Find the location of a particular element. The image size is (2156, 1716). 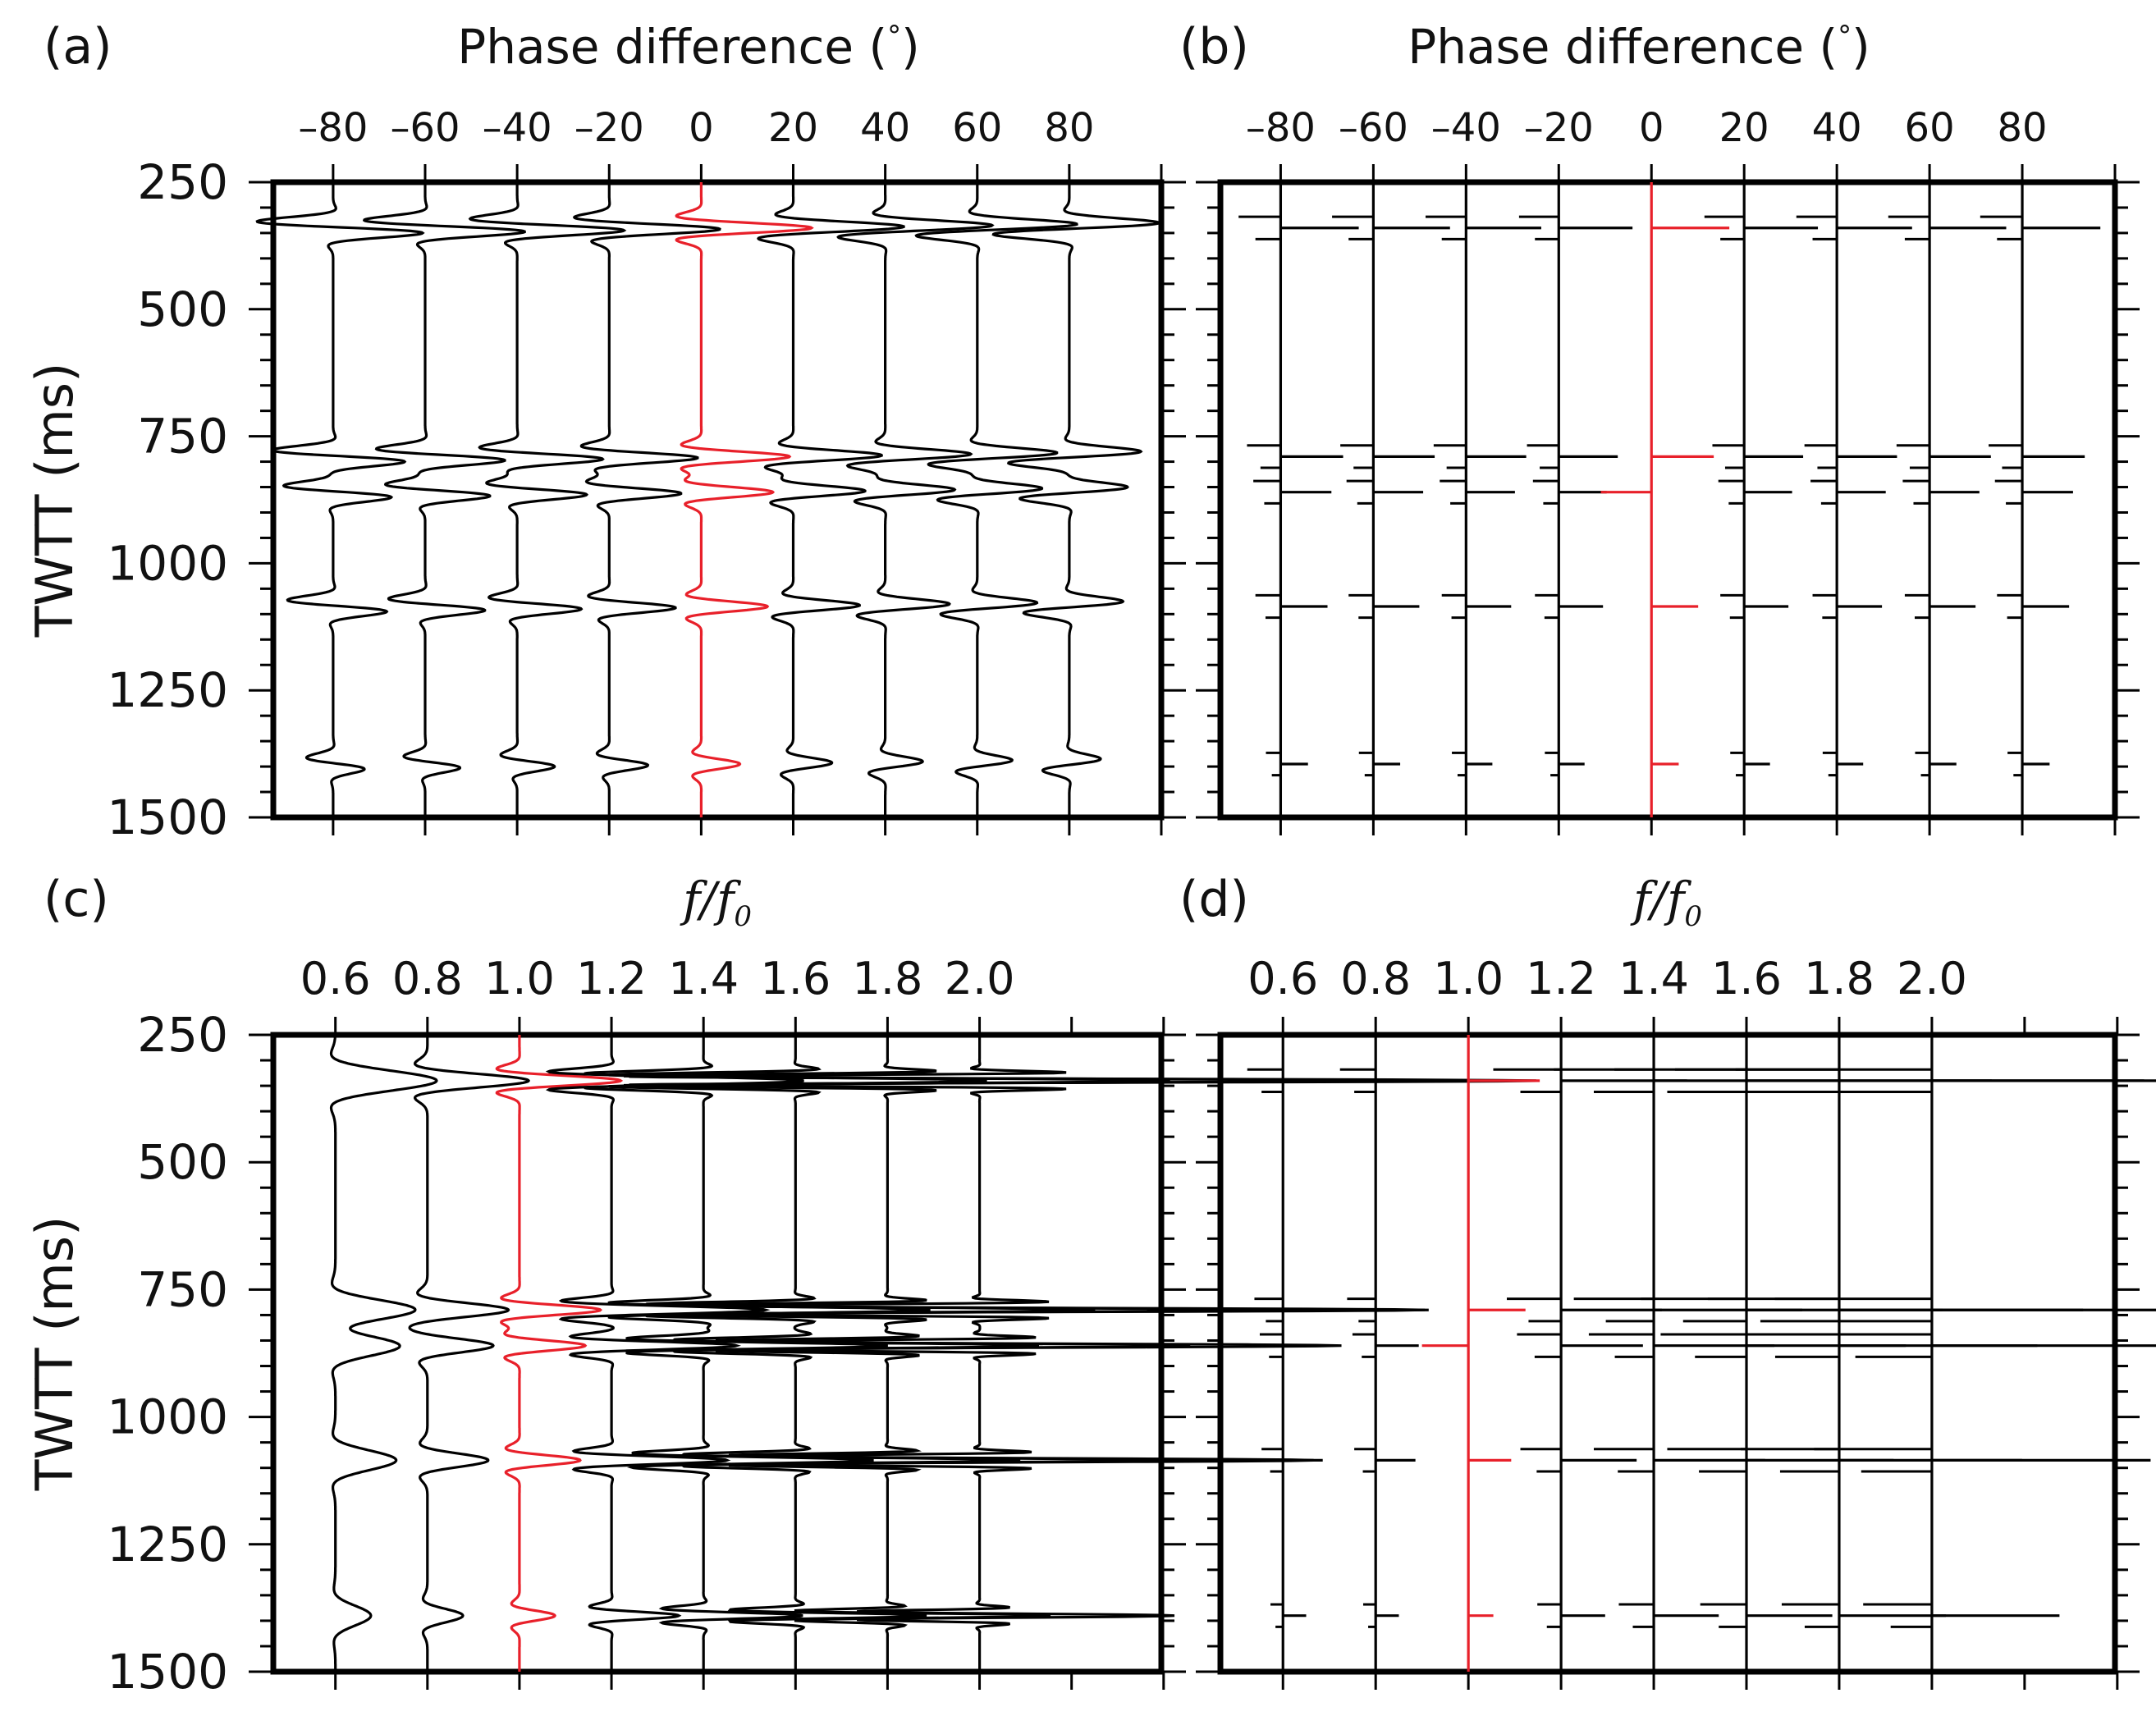

trace-1.4 is located at coordinates (785, 1353).